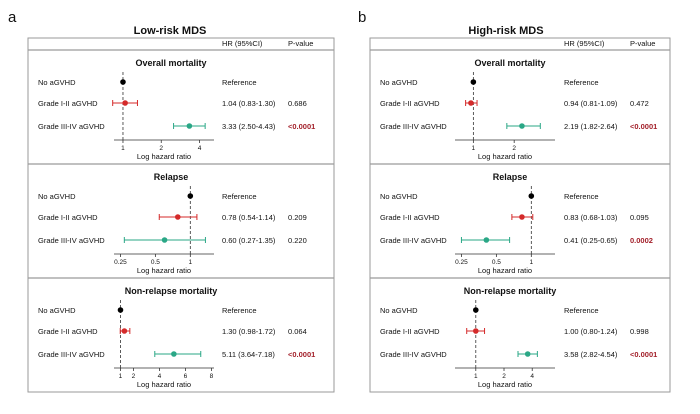  Describe the element at coordinates (186, 376) in the screenshot. I see `x-tick-label: 6` at that location.